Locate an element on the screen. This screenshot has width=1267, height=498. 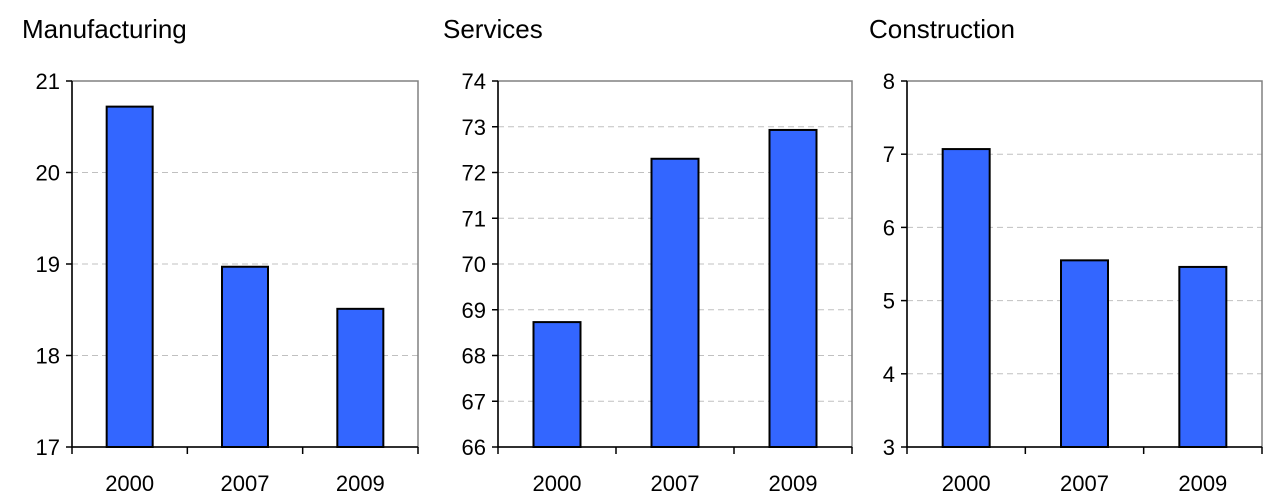
y-tick-label: 3 is located at coordinates (889, 447).